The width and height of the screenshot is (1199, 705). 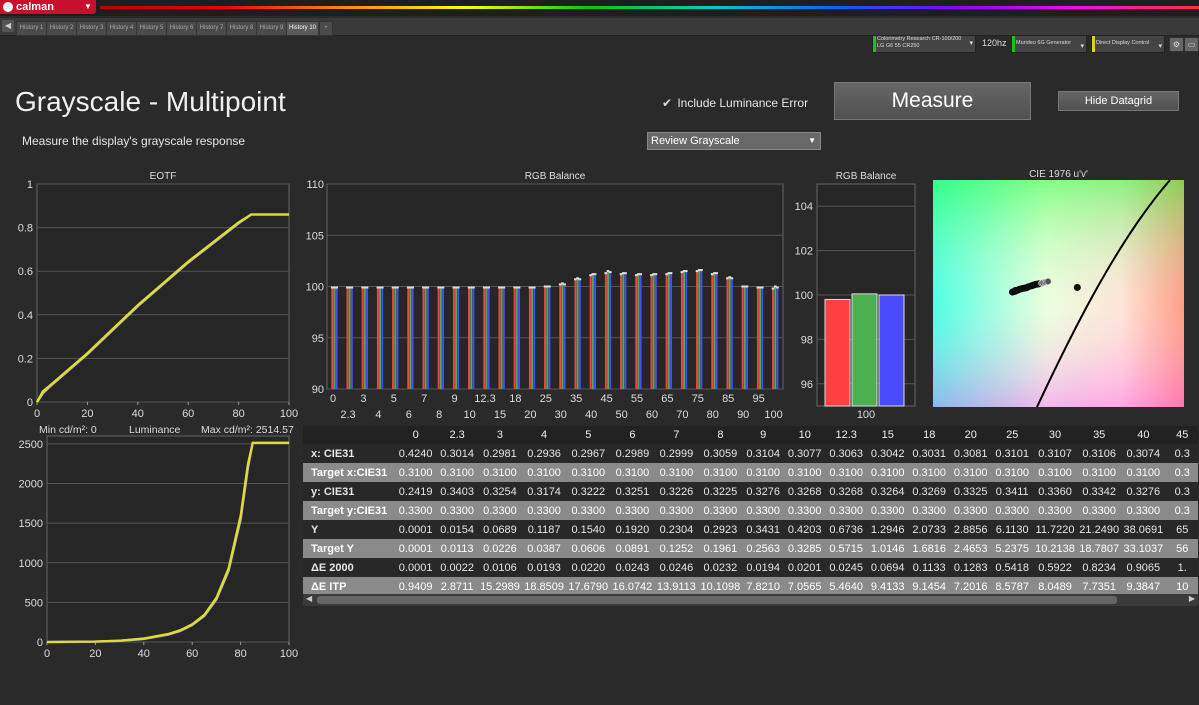 What do you see at coordinates (928, 529) in the screenshot?
I see `table-cell: 2.0733` at bounding box center [928, 529].